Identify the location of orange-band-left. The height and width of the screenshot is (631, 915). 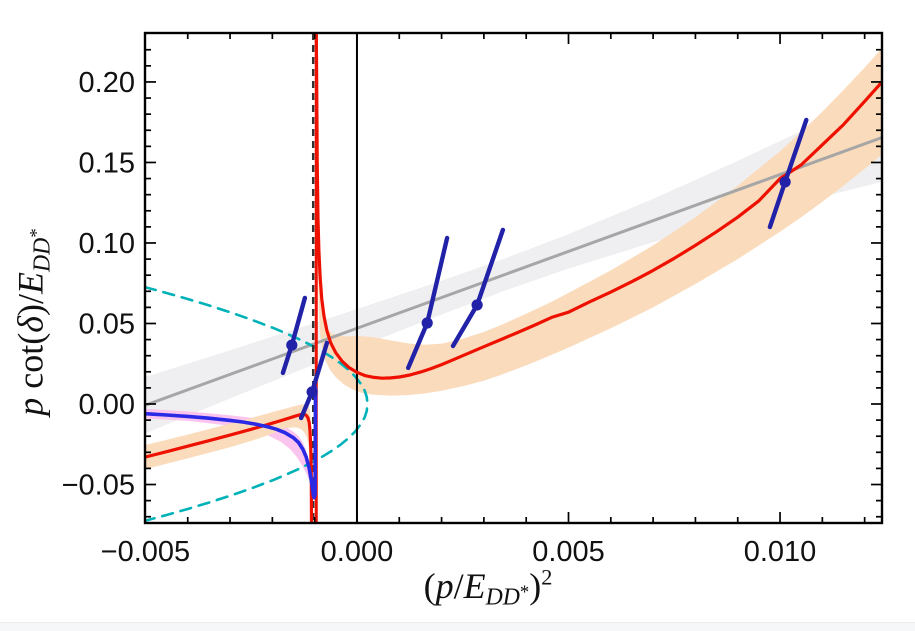
(228, 463).